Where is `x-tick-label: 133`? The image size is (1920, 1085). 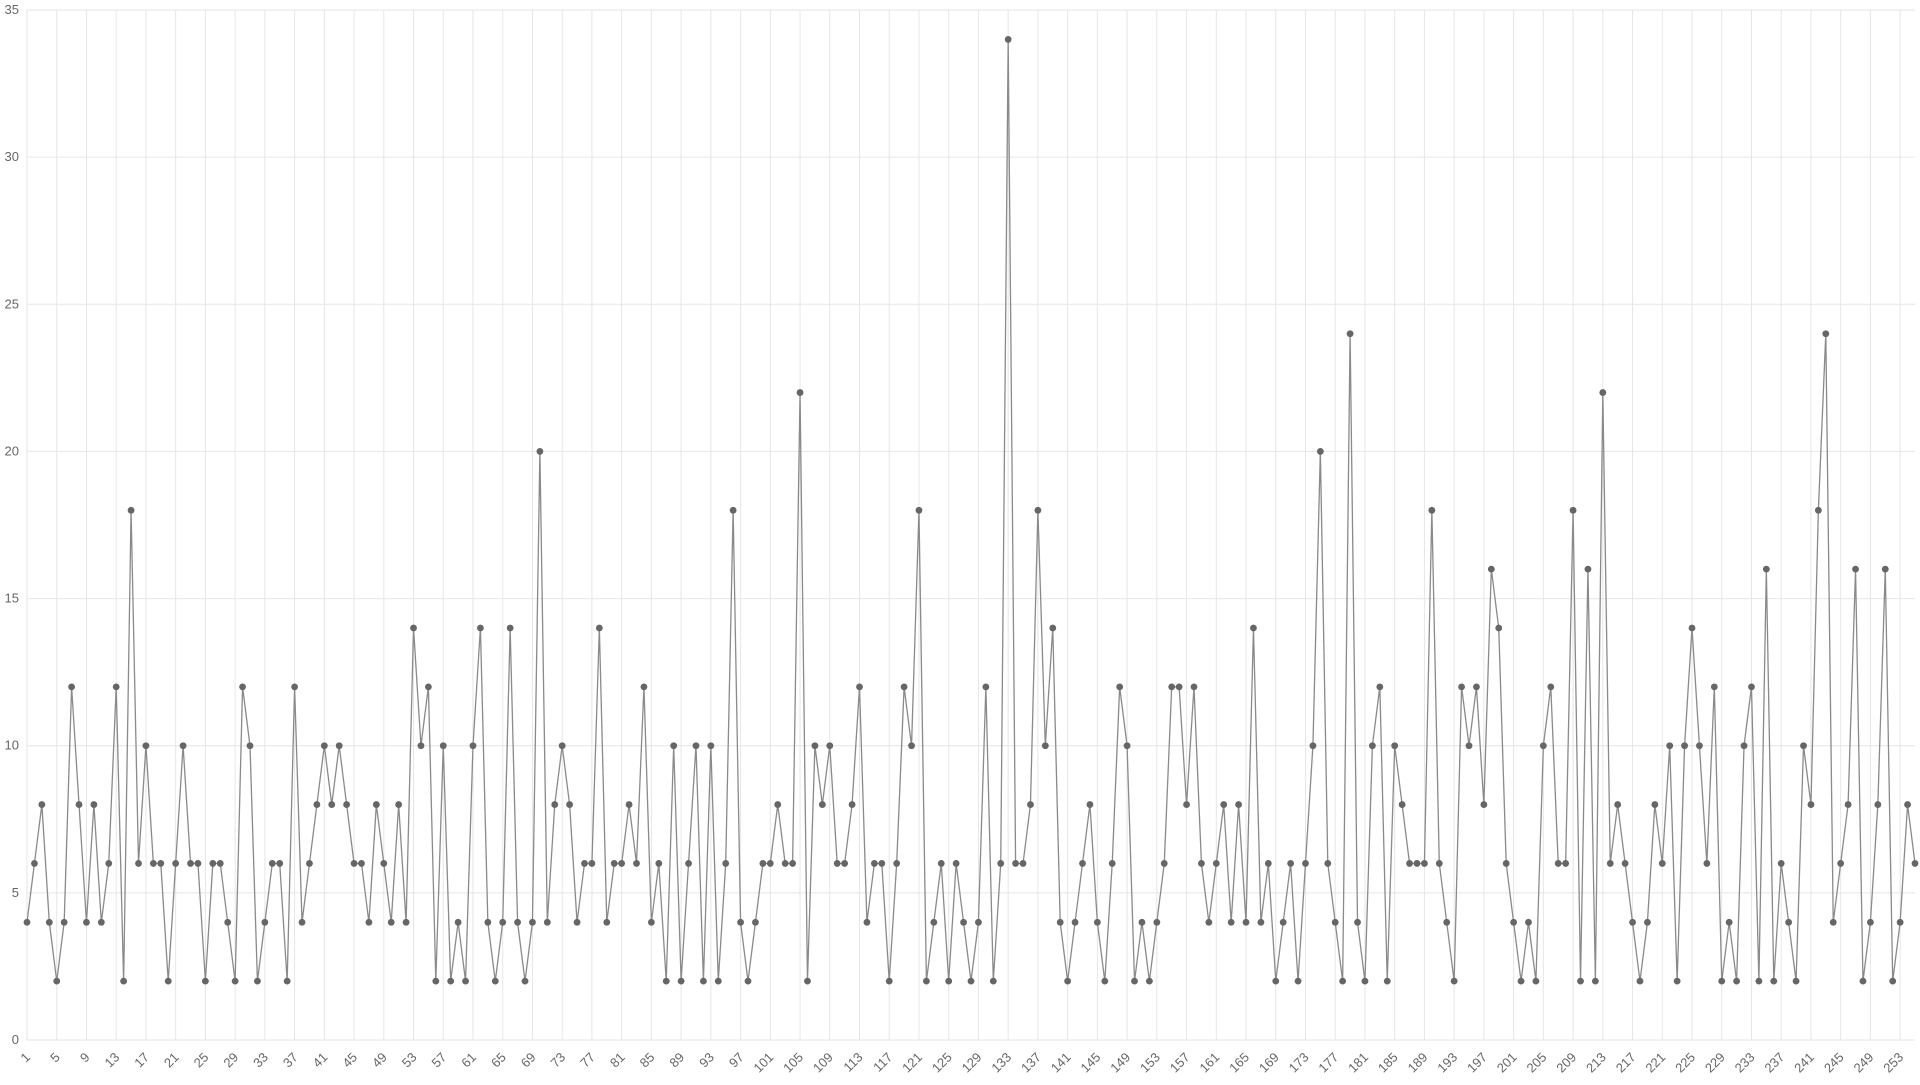
x-tick-label: 133 is located at coordinates (1001, 1063).